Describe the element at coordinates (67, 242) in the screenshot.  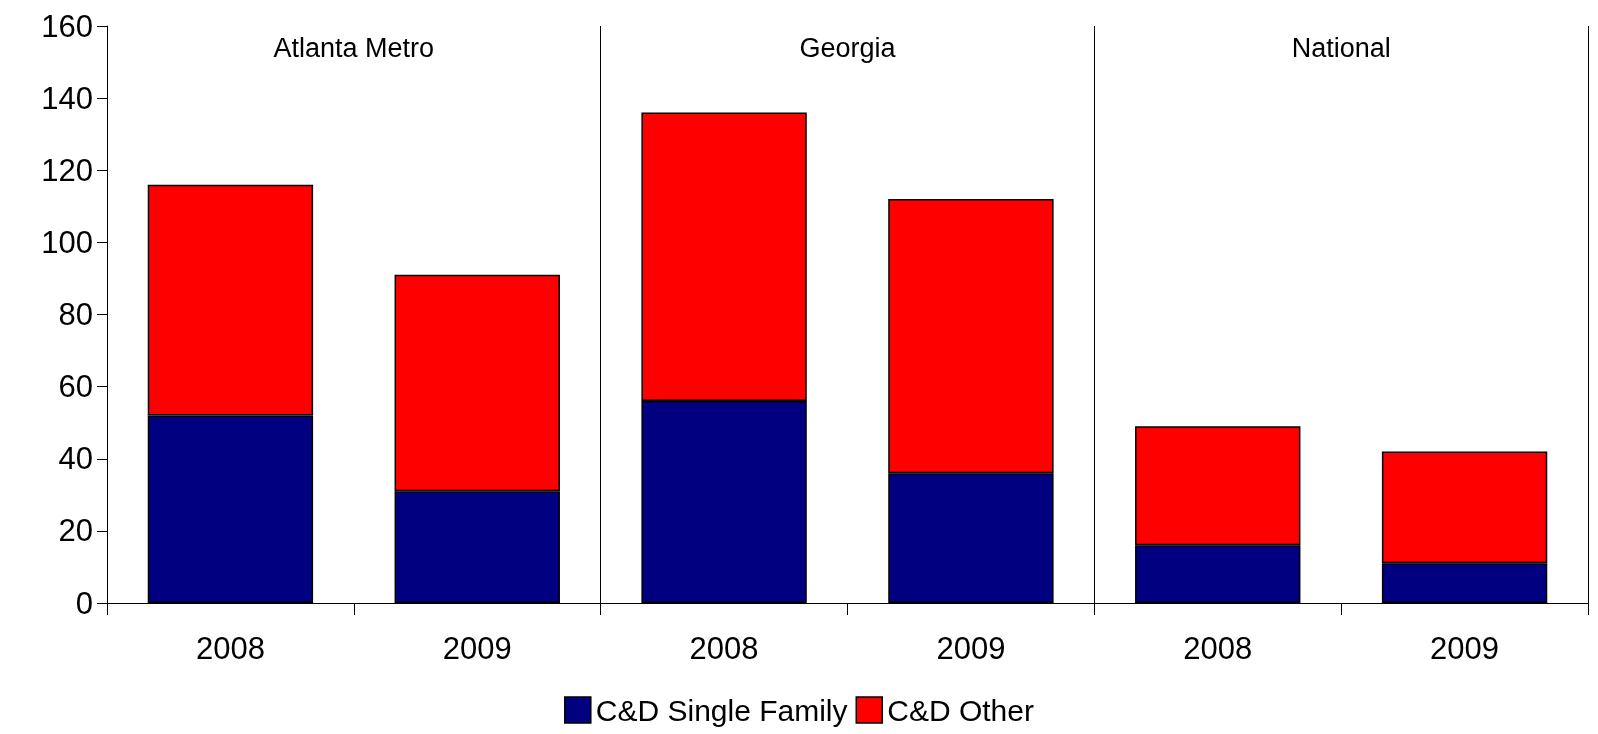
I see `y-tick-label: 100` at that location.